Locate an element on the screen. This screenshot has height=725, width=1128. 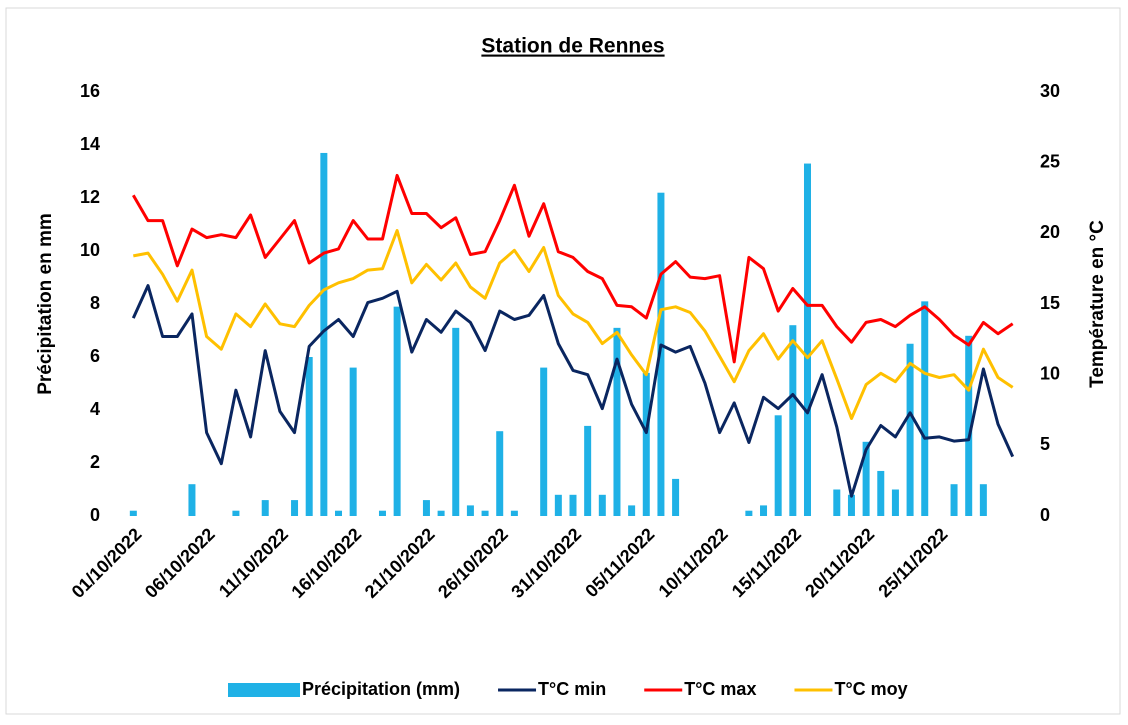
y-tick-label: 0 is located at coordinates (95, 515).